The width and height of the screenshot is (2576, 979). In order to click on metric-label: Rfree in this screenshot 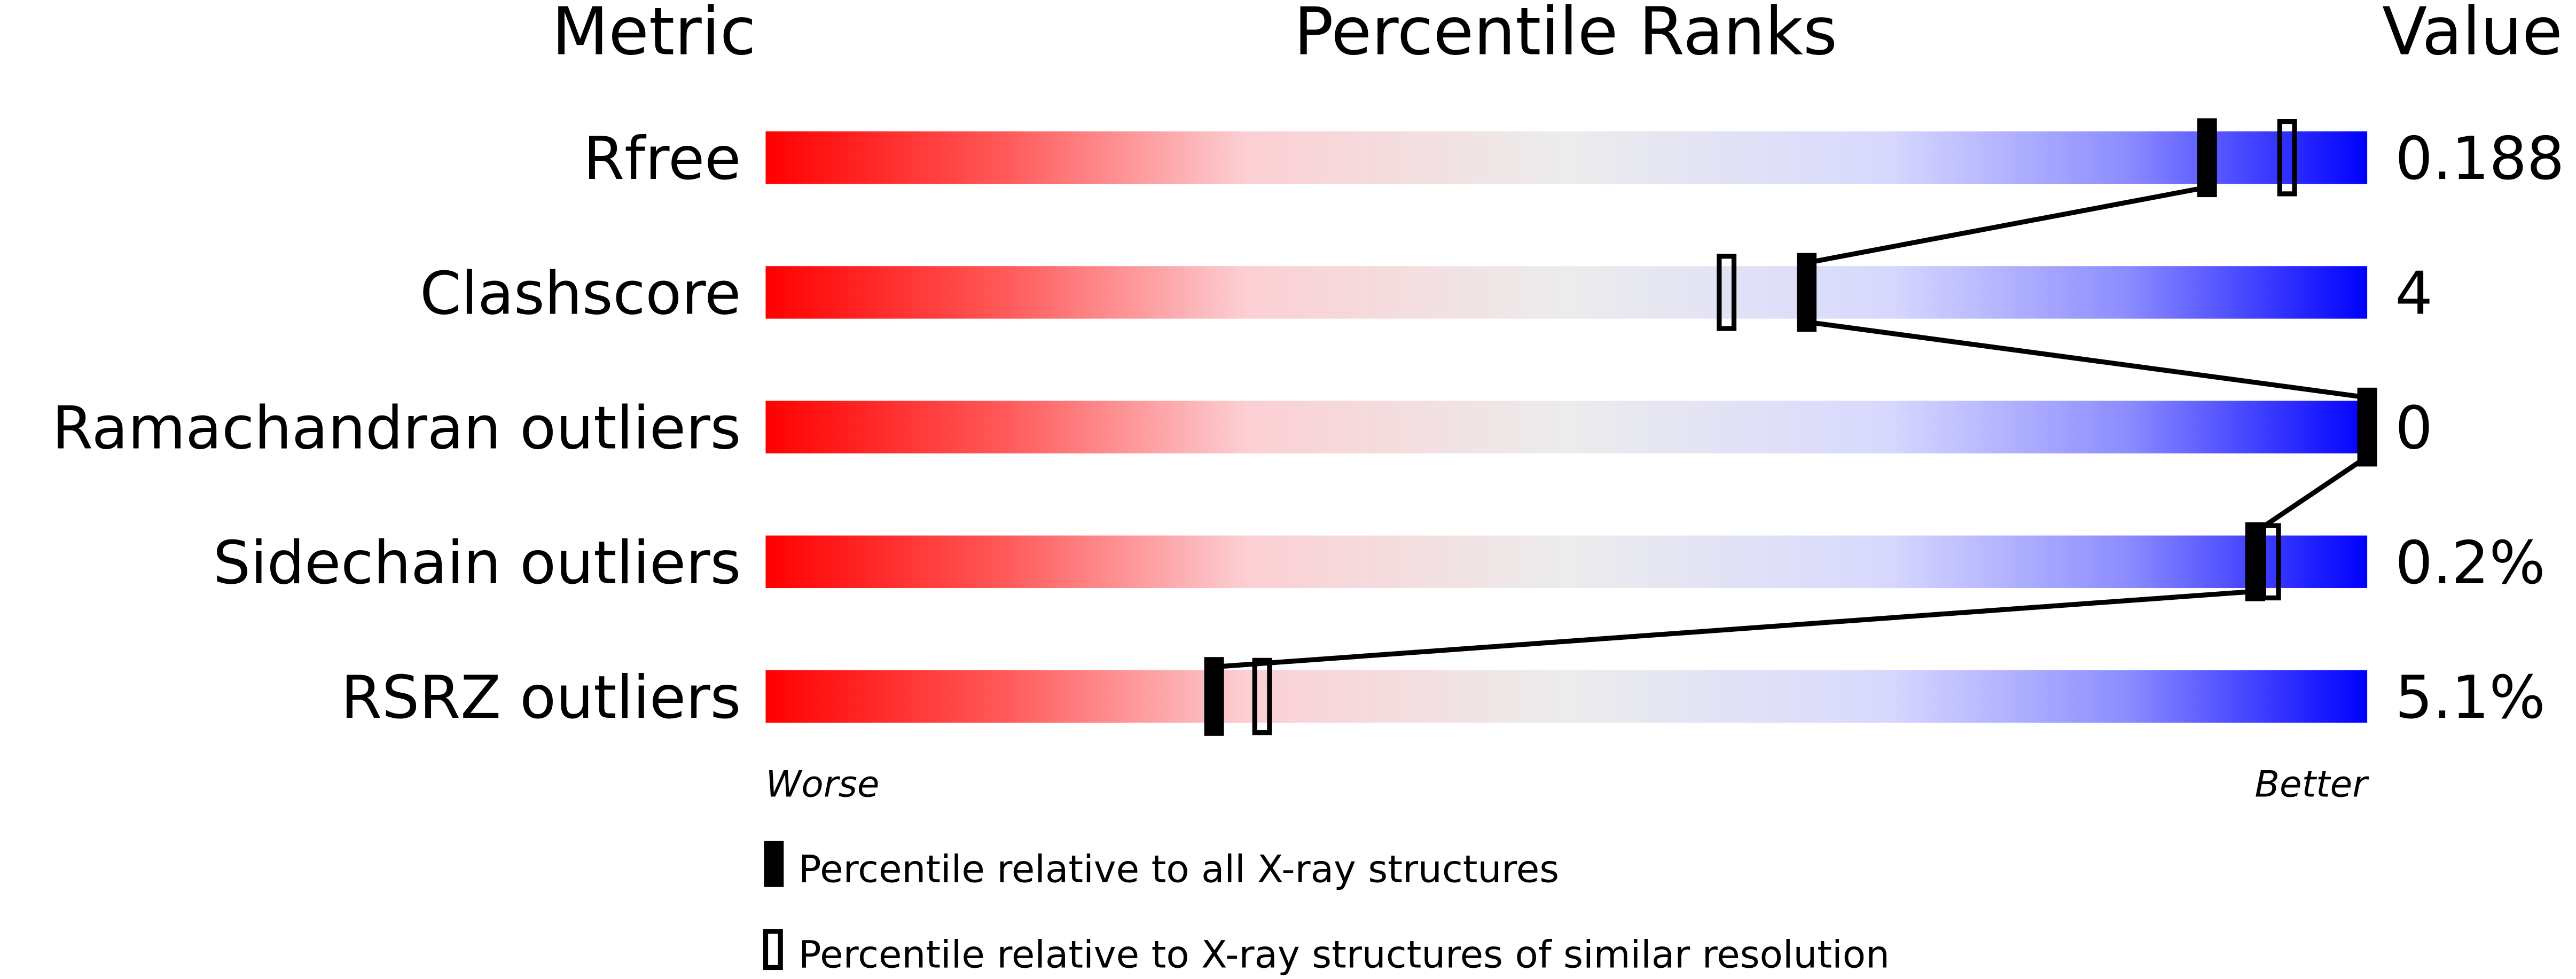, I will do `click(662, 158)`.